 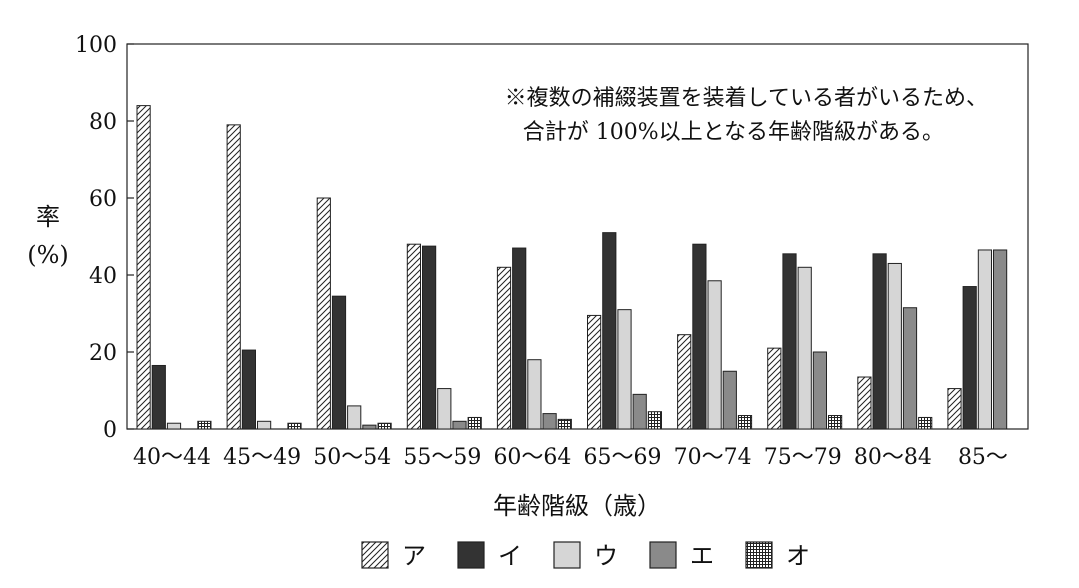 What do you see at coordinates (103, 276) in the screenshot?
I see `y-tick-label: 40` at bounding box center [103, 276].